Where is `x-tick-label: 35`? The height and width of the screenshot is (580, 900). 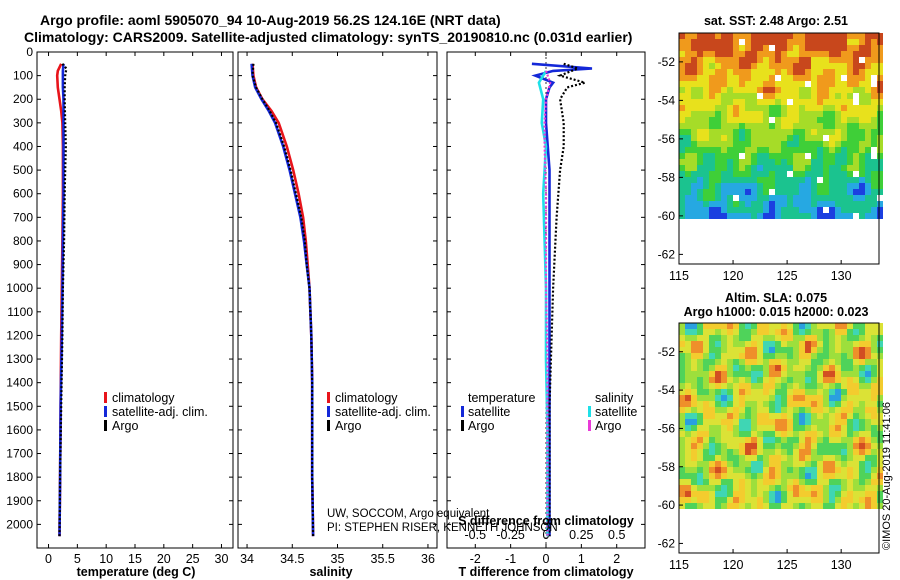
x-tick-label: 35 is located at coordinates (338, 559).